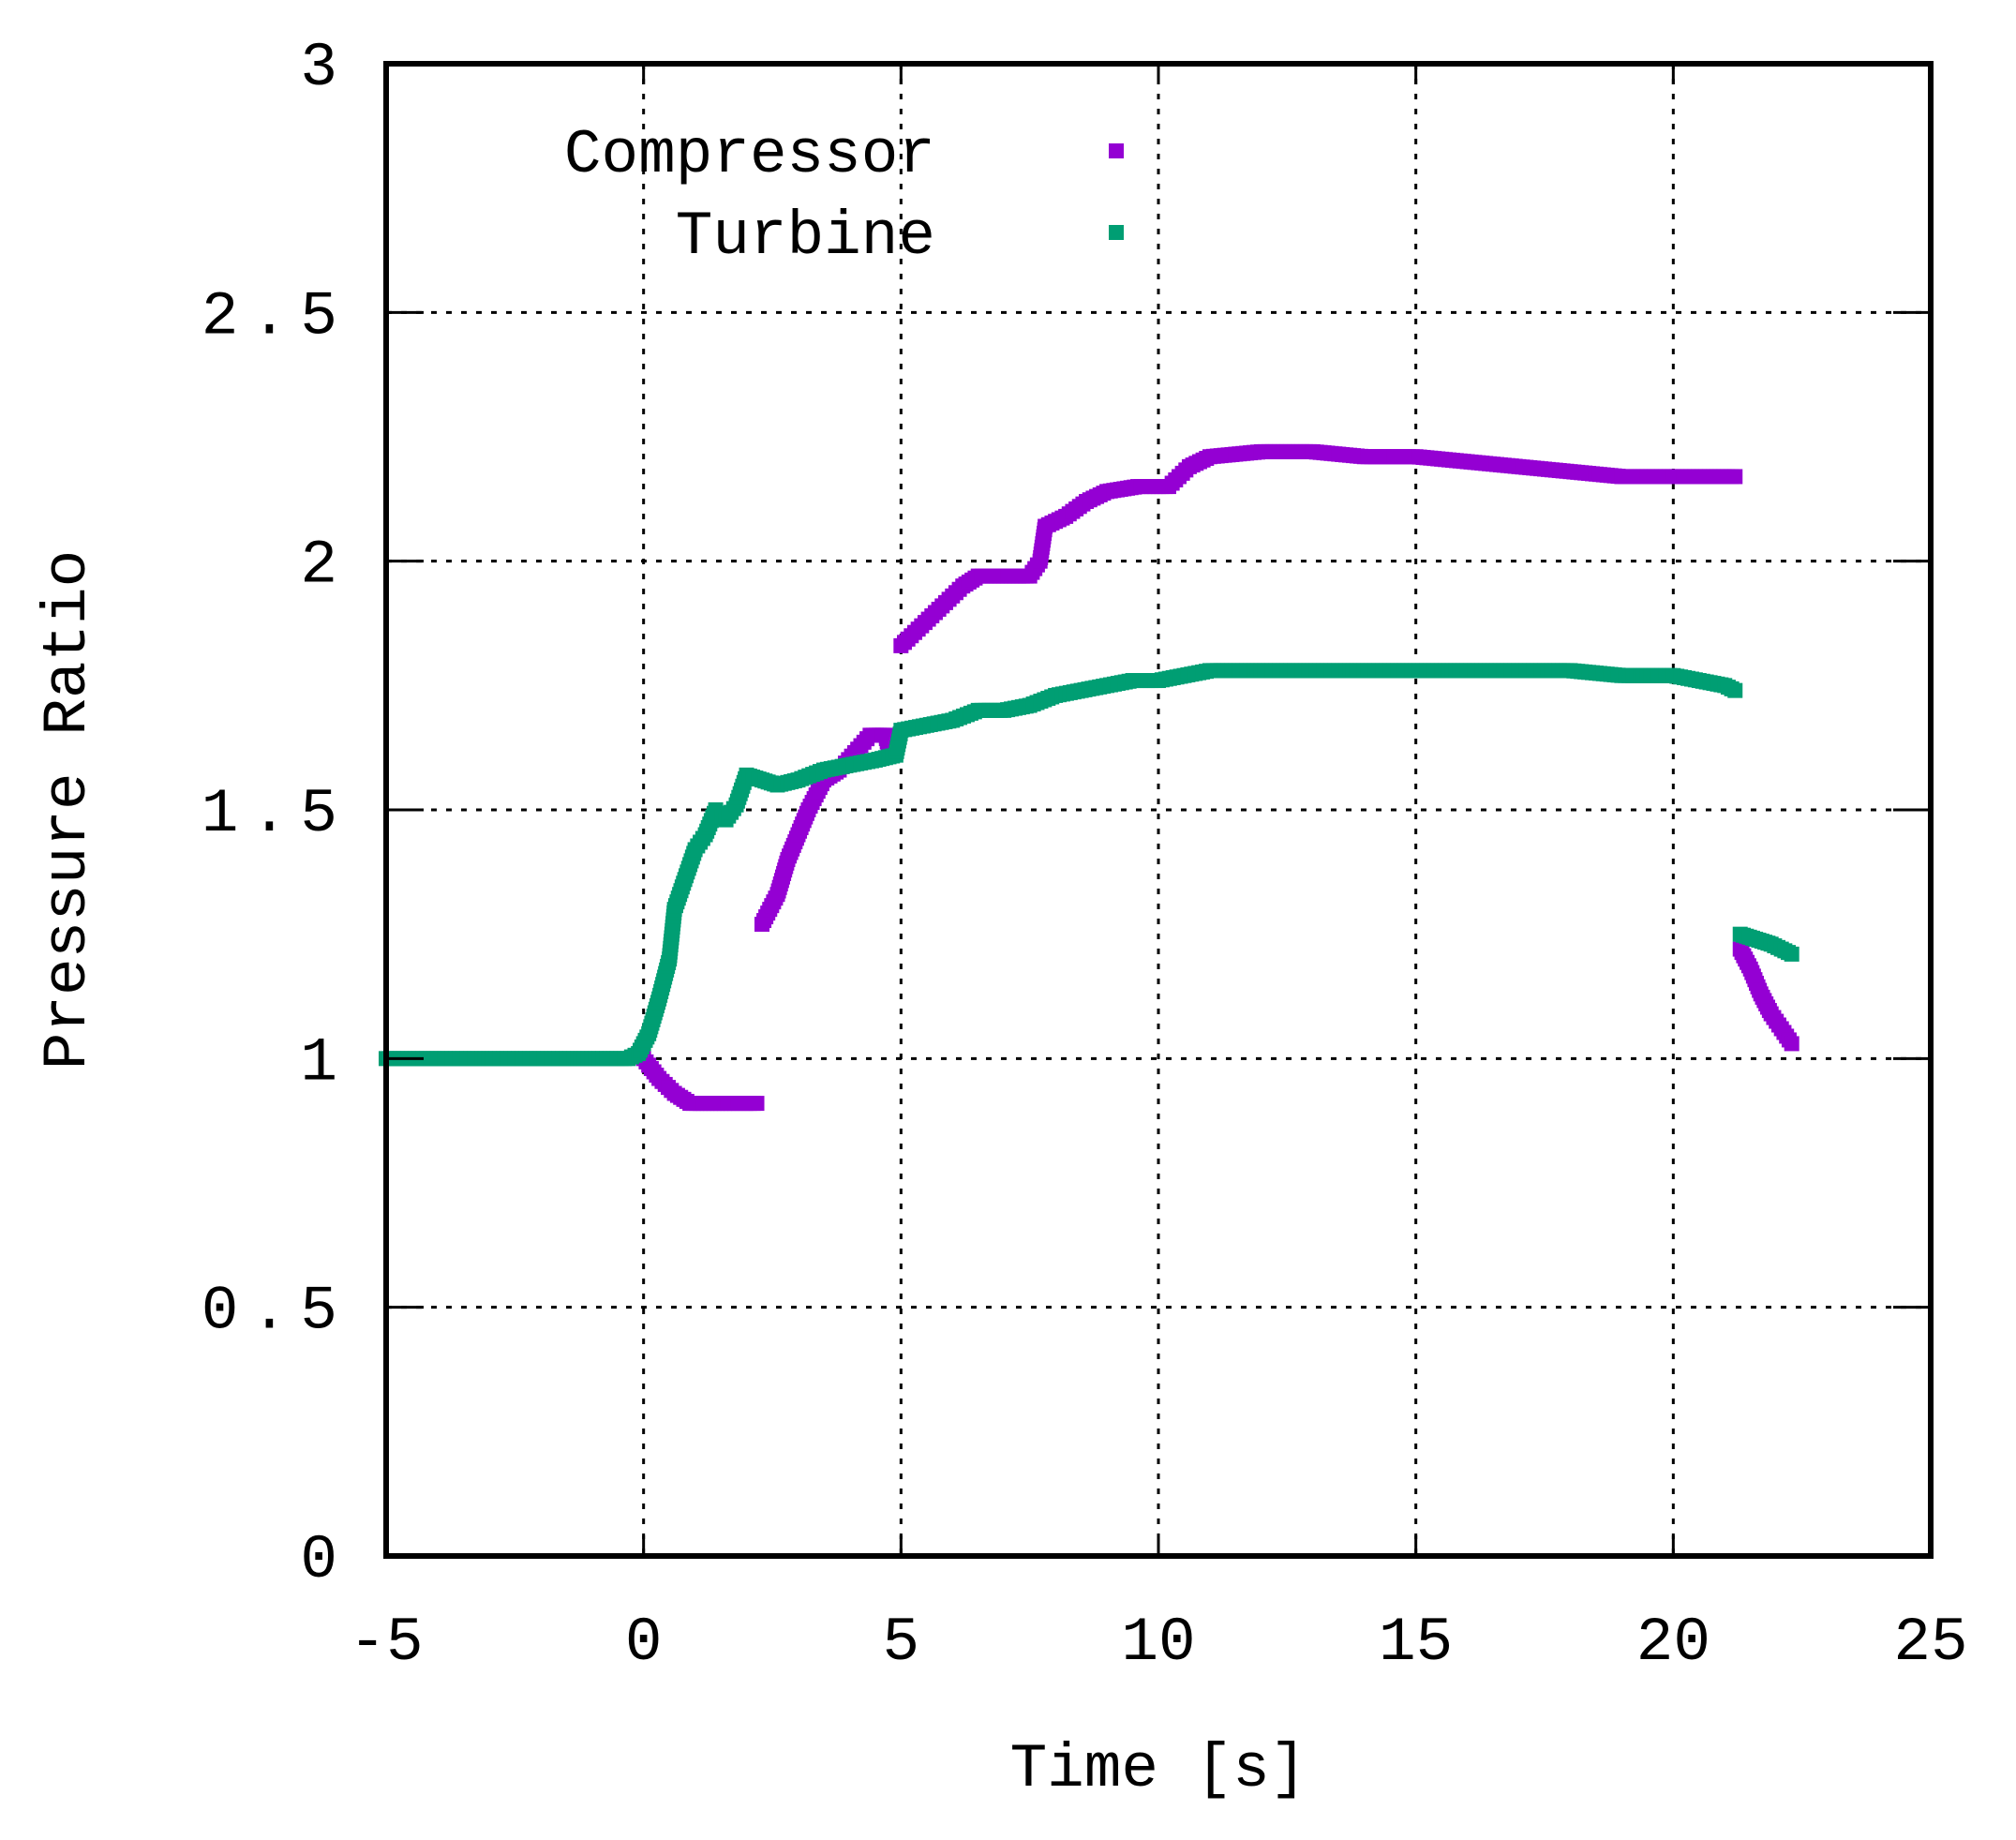 This screenshot has height=1840, width=2016. I want to click on x-tick-label: 20, so click(1673, 1643).